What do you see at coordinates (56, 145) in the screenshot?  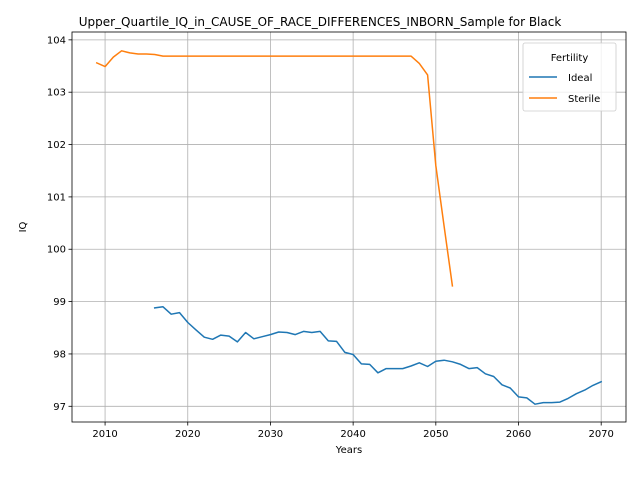 I see `y-tick-label: 102` at bounding box center [56, 145].